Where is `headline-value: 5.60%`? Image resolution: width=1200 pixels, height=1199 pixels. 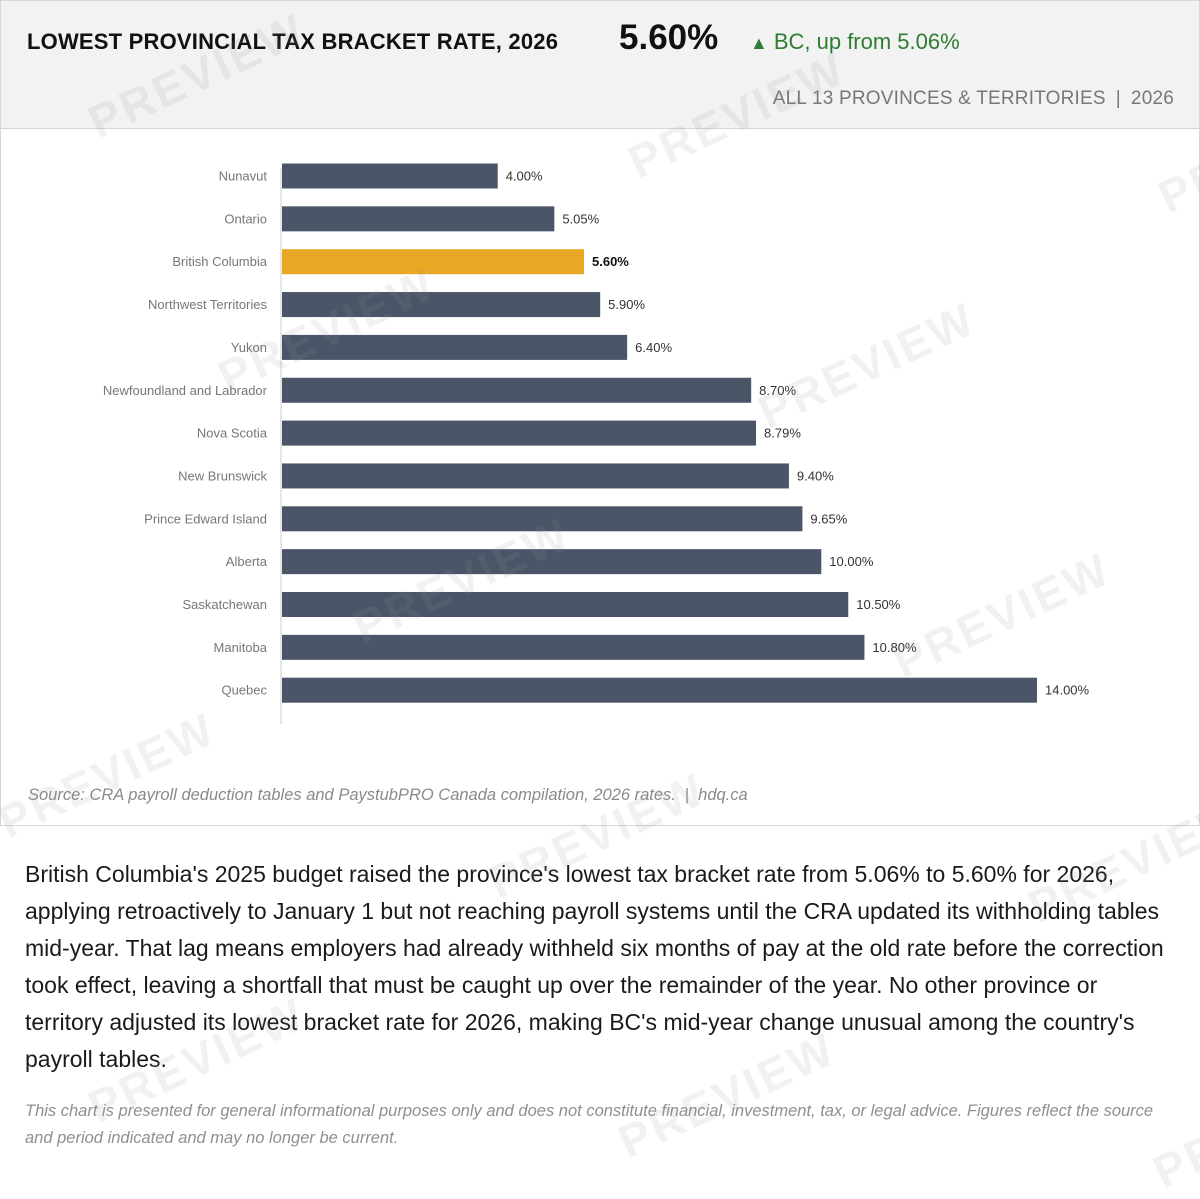
headline-value: 5.60% is located at coordinates (669, 37).